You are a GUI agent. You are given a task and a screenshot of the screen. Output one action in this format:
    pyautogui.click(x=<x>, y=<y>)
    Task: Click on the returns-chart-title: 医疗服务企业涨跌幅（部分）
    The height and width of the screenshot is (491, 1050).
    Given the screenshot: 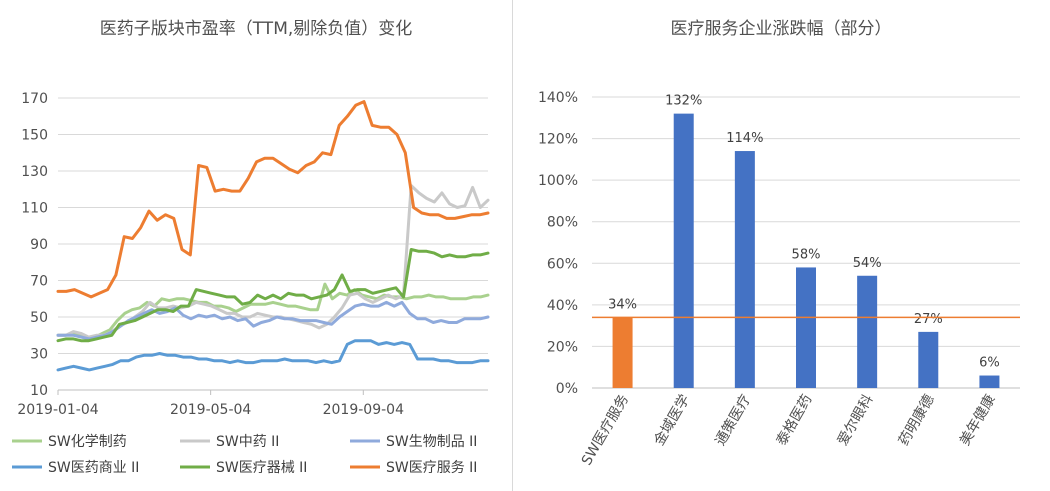 What is the action you would take?
    pyautogui.click(x=781, y=29)
    